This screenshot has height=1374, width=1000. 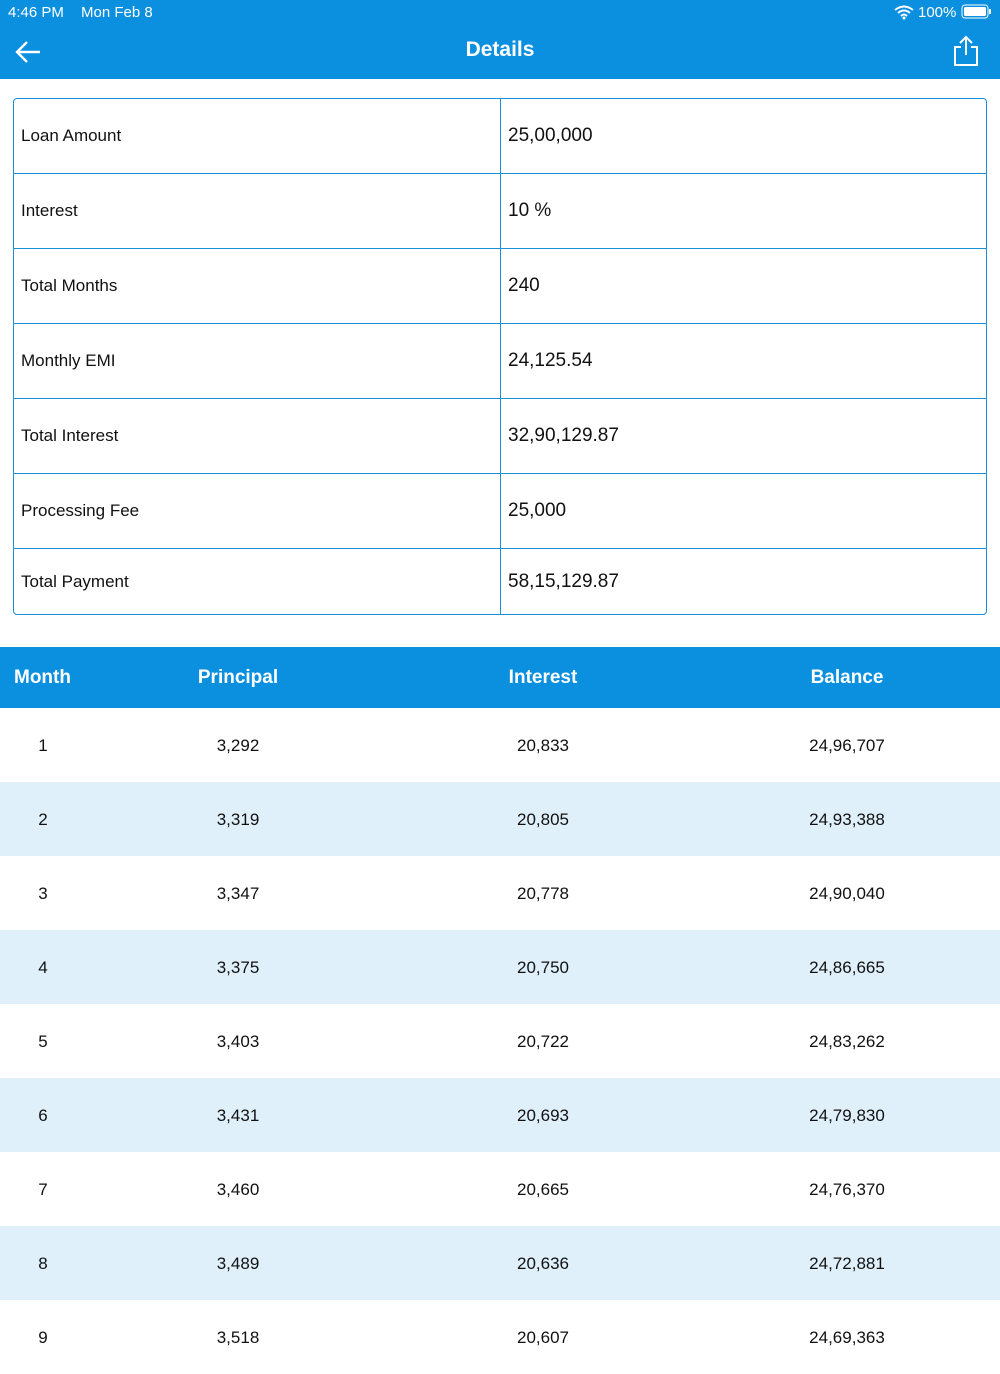 I want to click on schedule-cell: 24,83,262, so click(x=847, y=1041).